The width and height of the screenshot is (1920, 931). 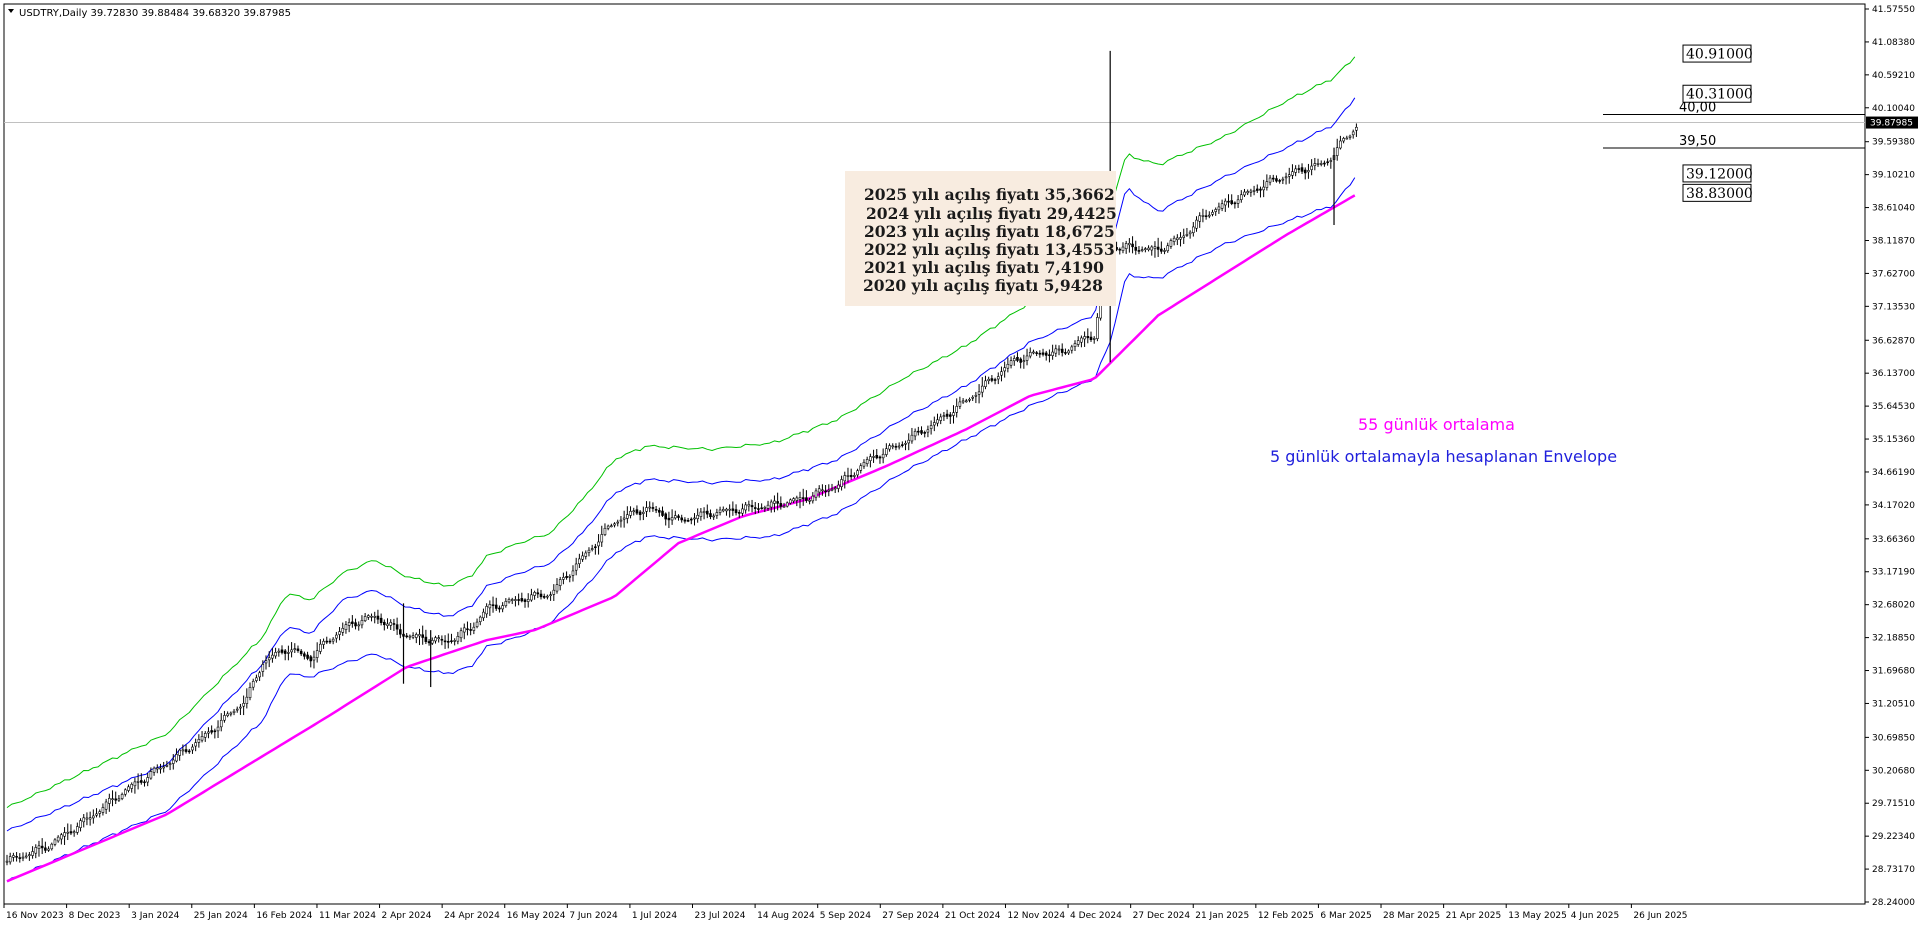 I want to click on price-box-label: 39.12000, so click(x=1719, y=174).